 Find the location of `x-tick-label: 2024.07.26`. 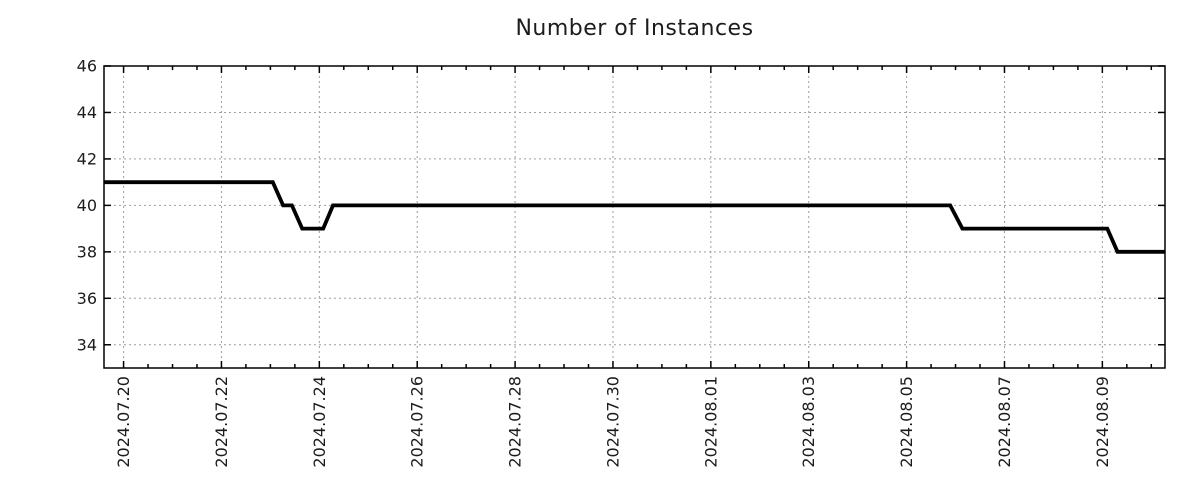

x-tick-label: 2024.07.26 is located at coordinates (417, 422).